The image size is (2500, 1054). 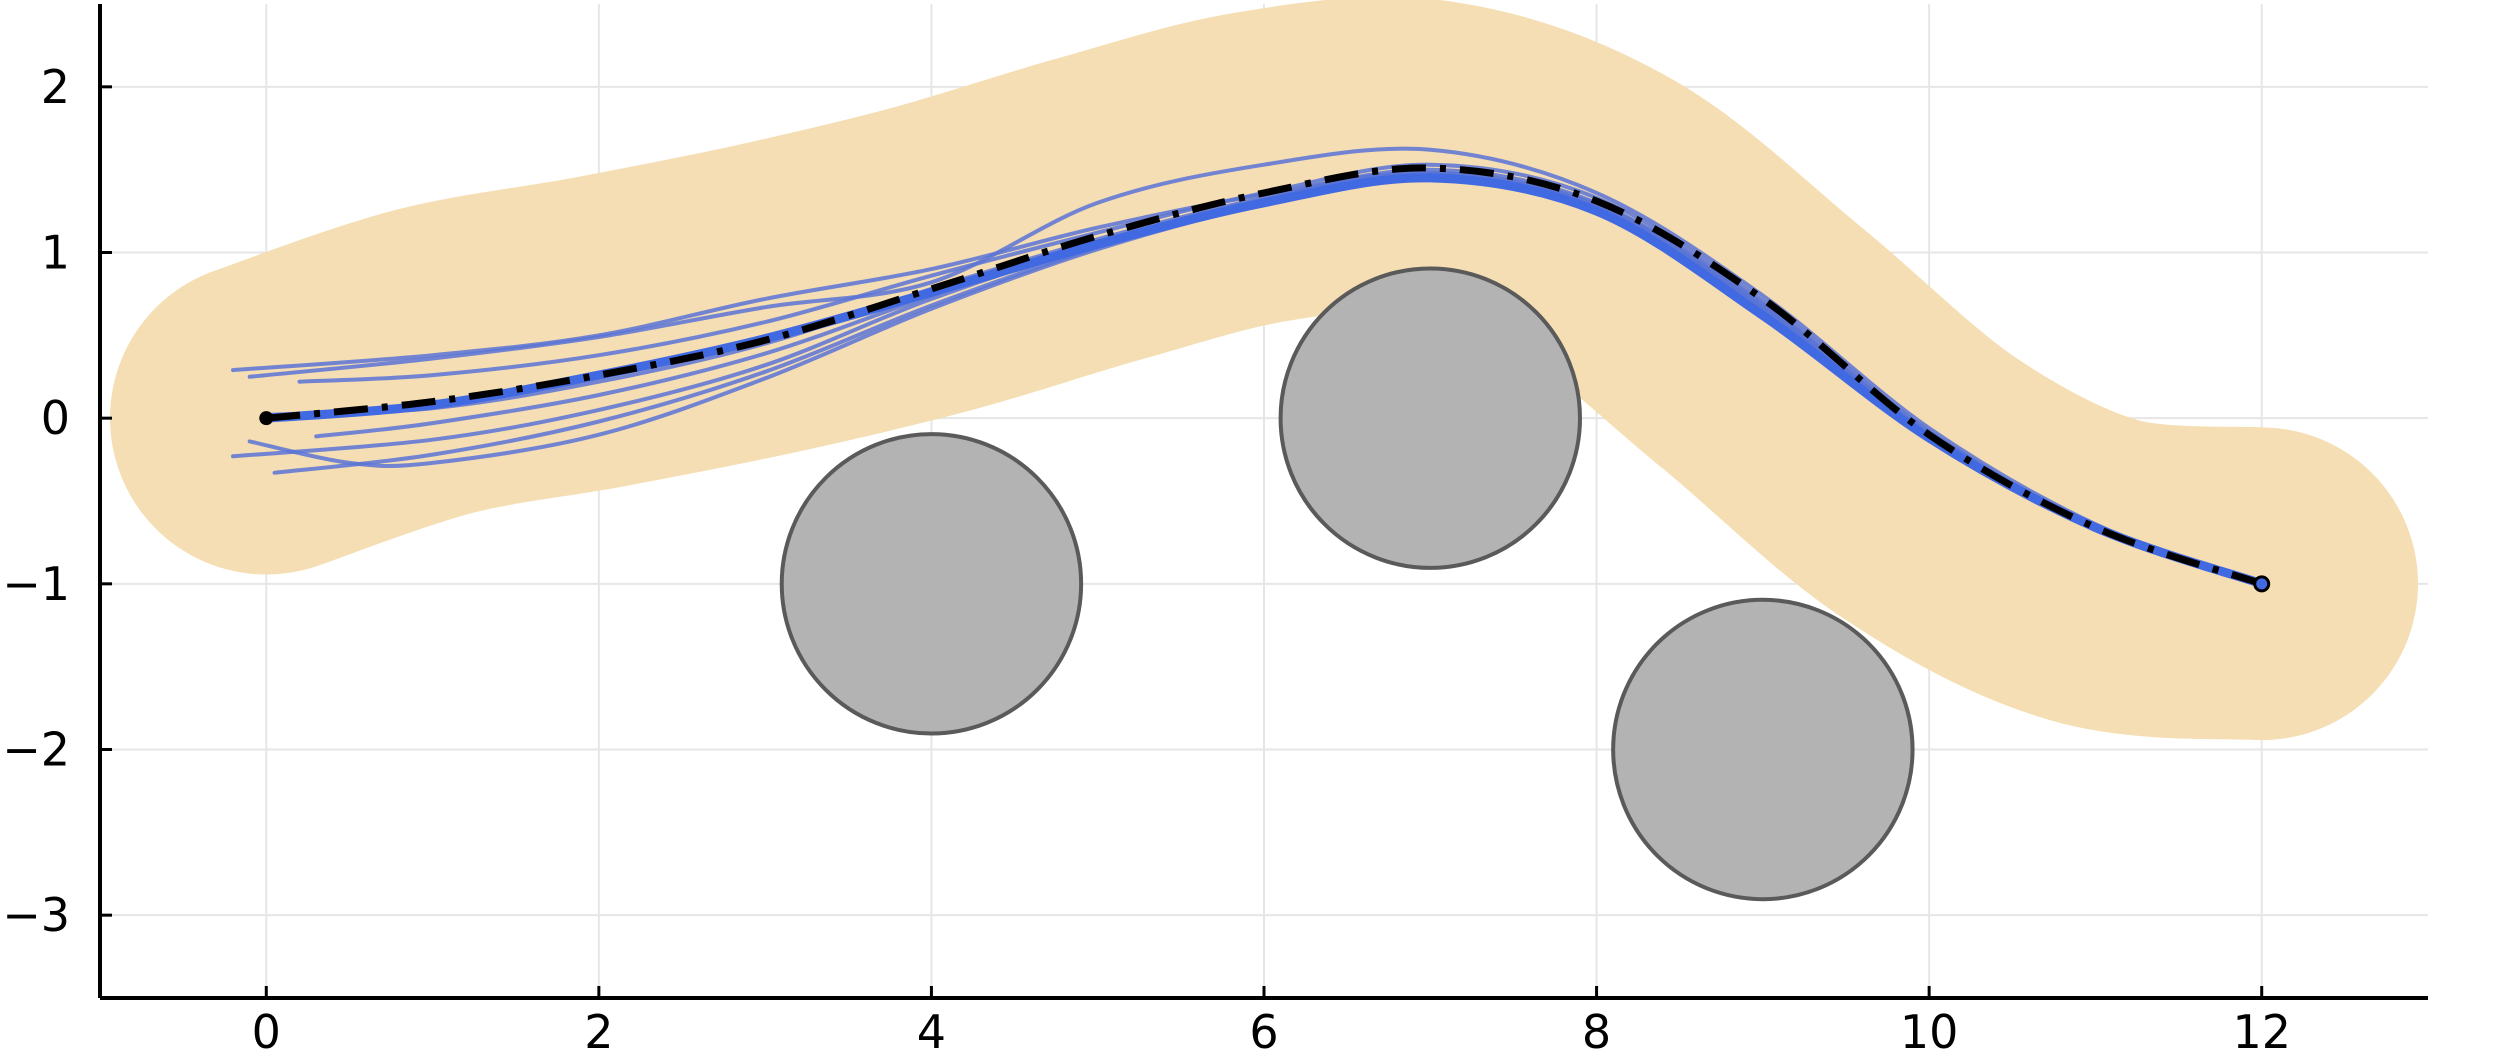 I want to click on x-tick-label: 12, so click(x=2261, y=1029).